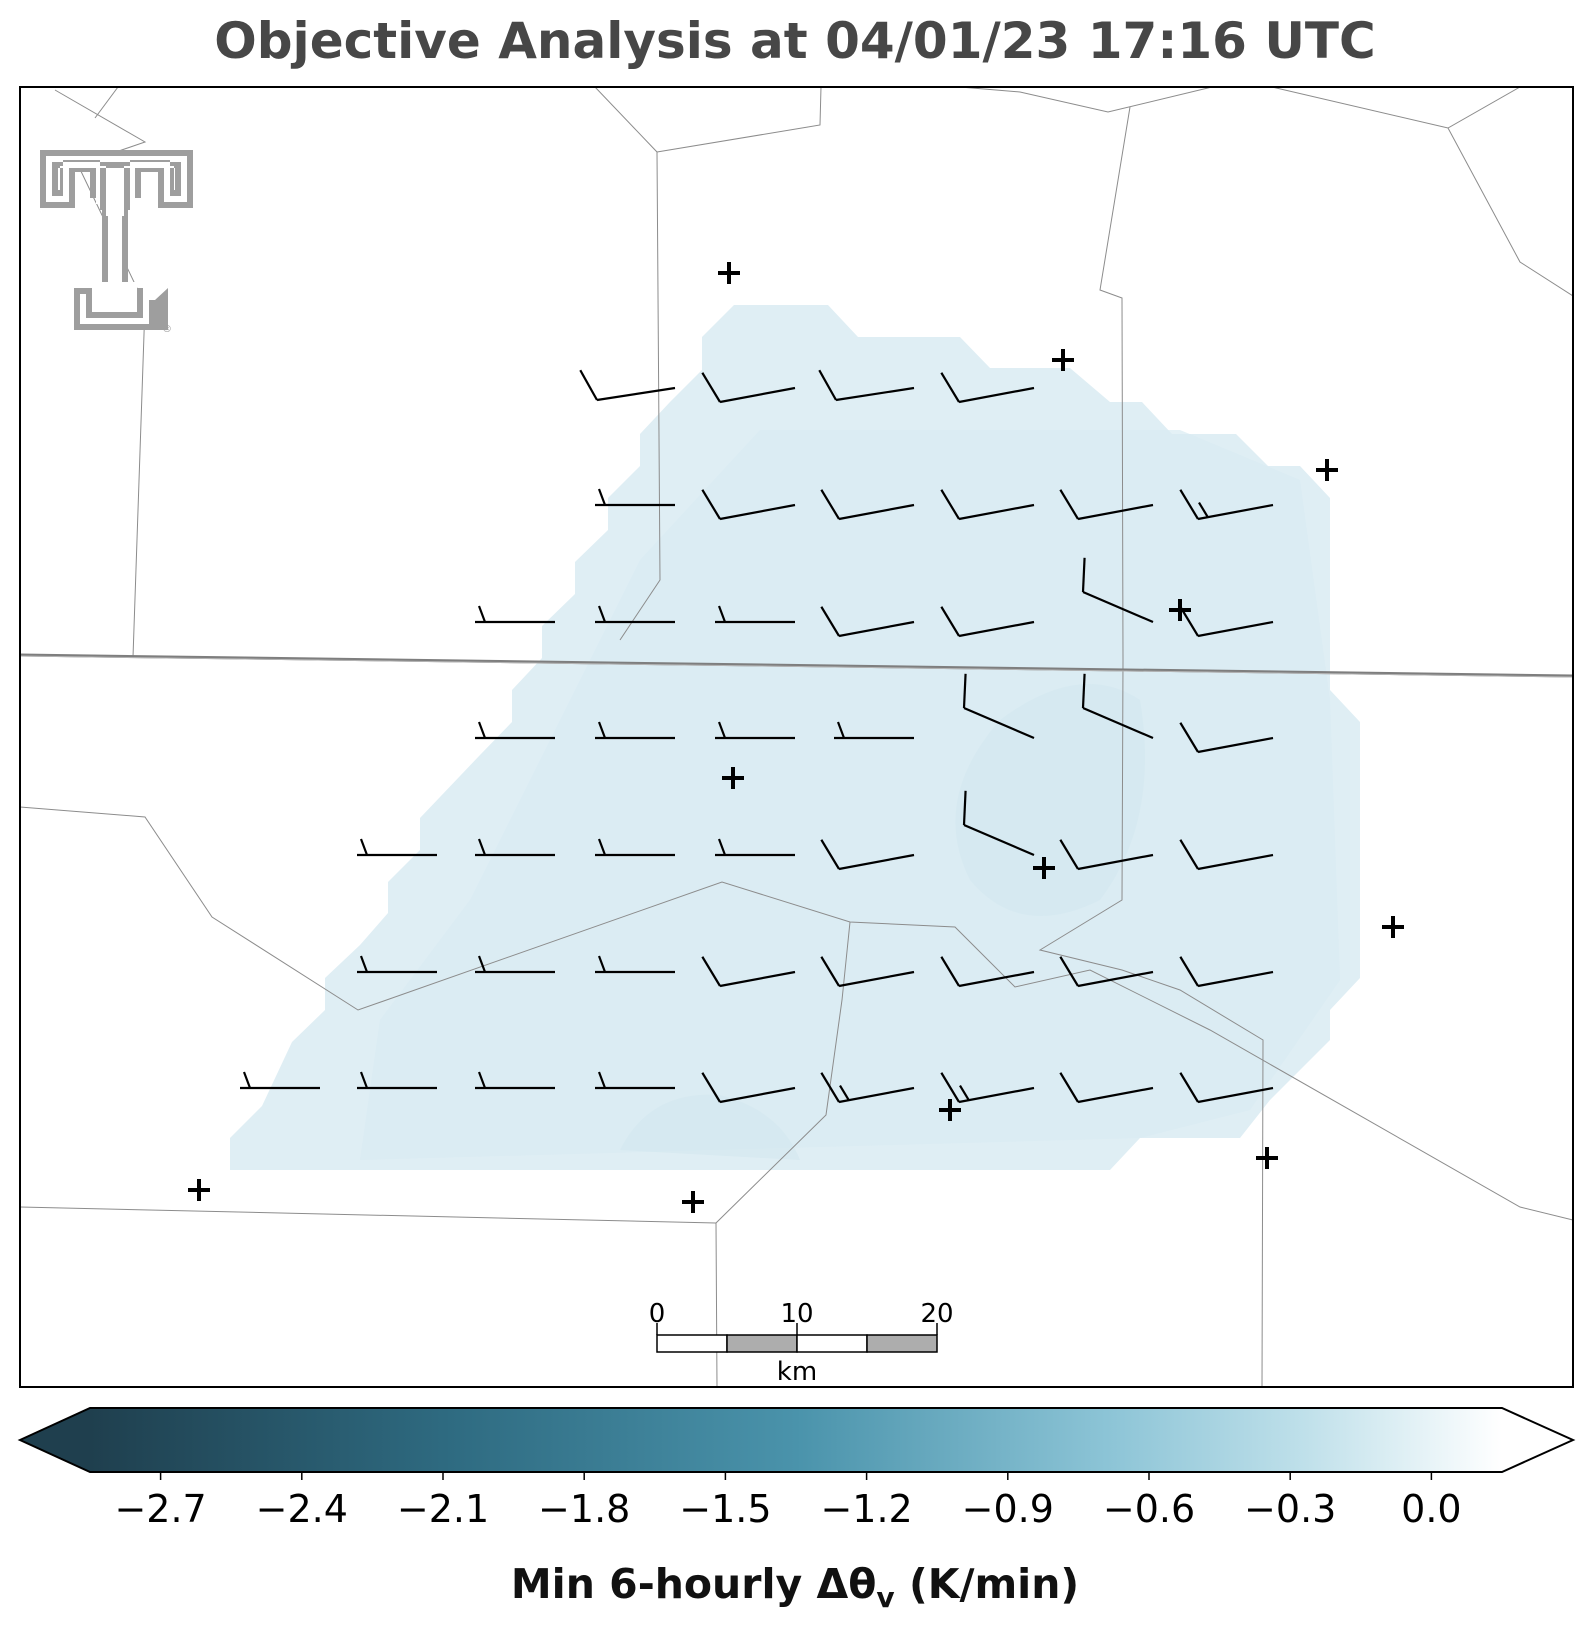 Image resolution: width=1590 pixels, height=1630 pixels. What do you see at coordinates (116, 242) in the screenshot?
I see `texas-tech-double-t-logo: ®` at bounding box center [116, 242].